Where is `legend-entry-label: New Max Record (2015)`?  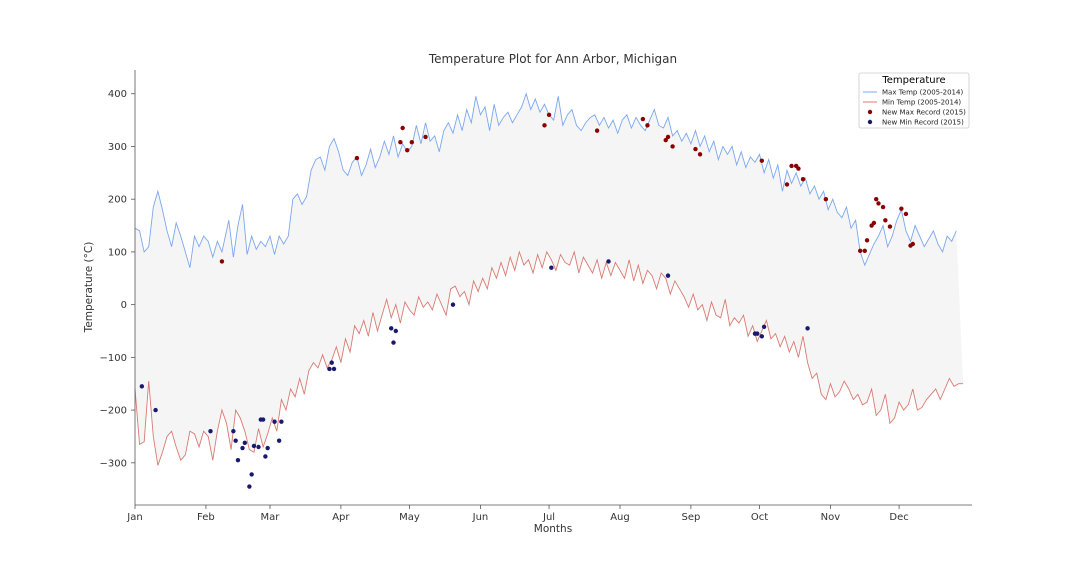
legend-entry-label: New Max Record (2015) is located at coordinates (924, 113).